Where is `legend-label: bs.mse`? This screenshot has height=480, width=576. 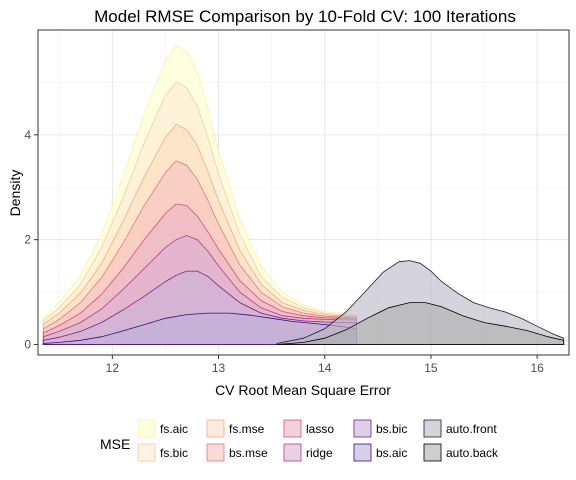 legend-label: bs.mse is located at coordinates (248, 453).